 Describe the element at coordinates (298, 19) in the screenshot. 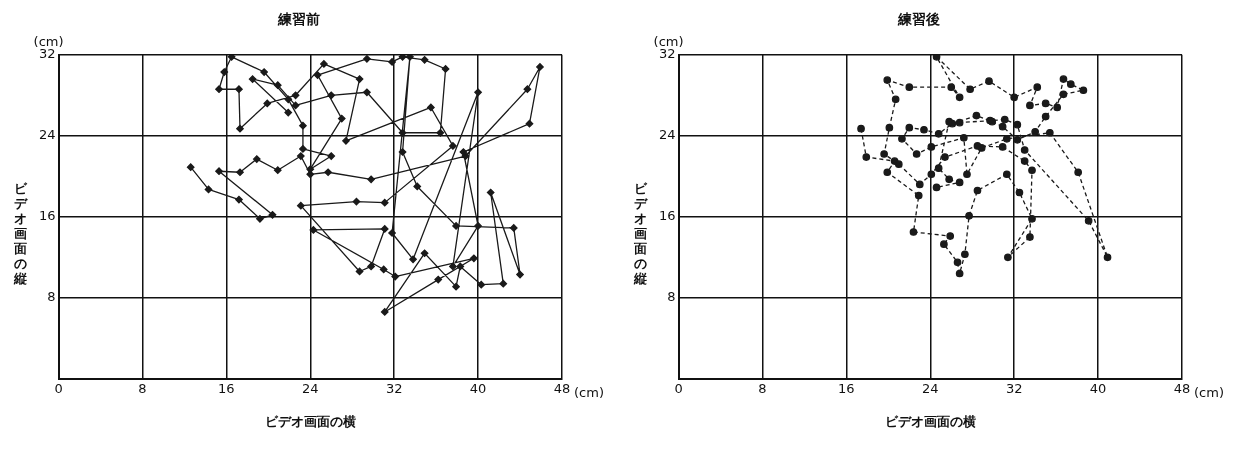

I see `chart-title: 練習前` at that location.